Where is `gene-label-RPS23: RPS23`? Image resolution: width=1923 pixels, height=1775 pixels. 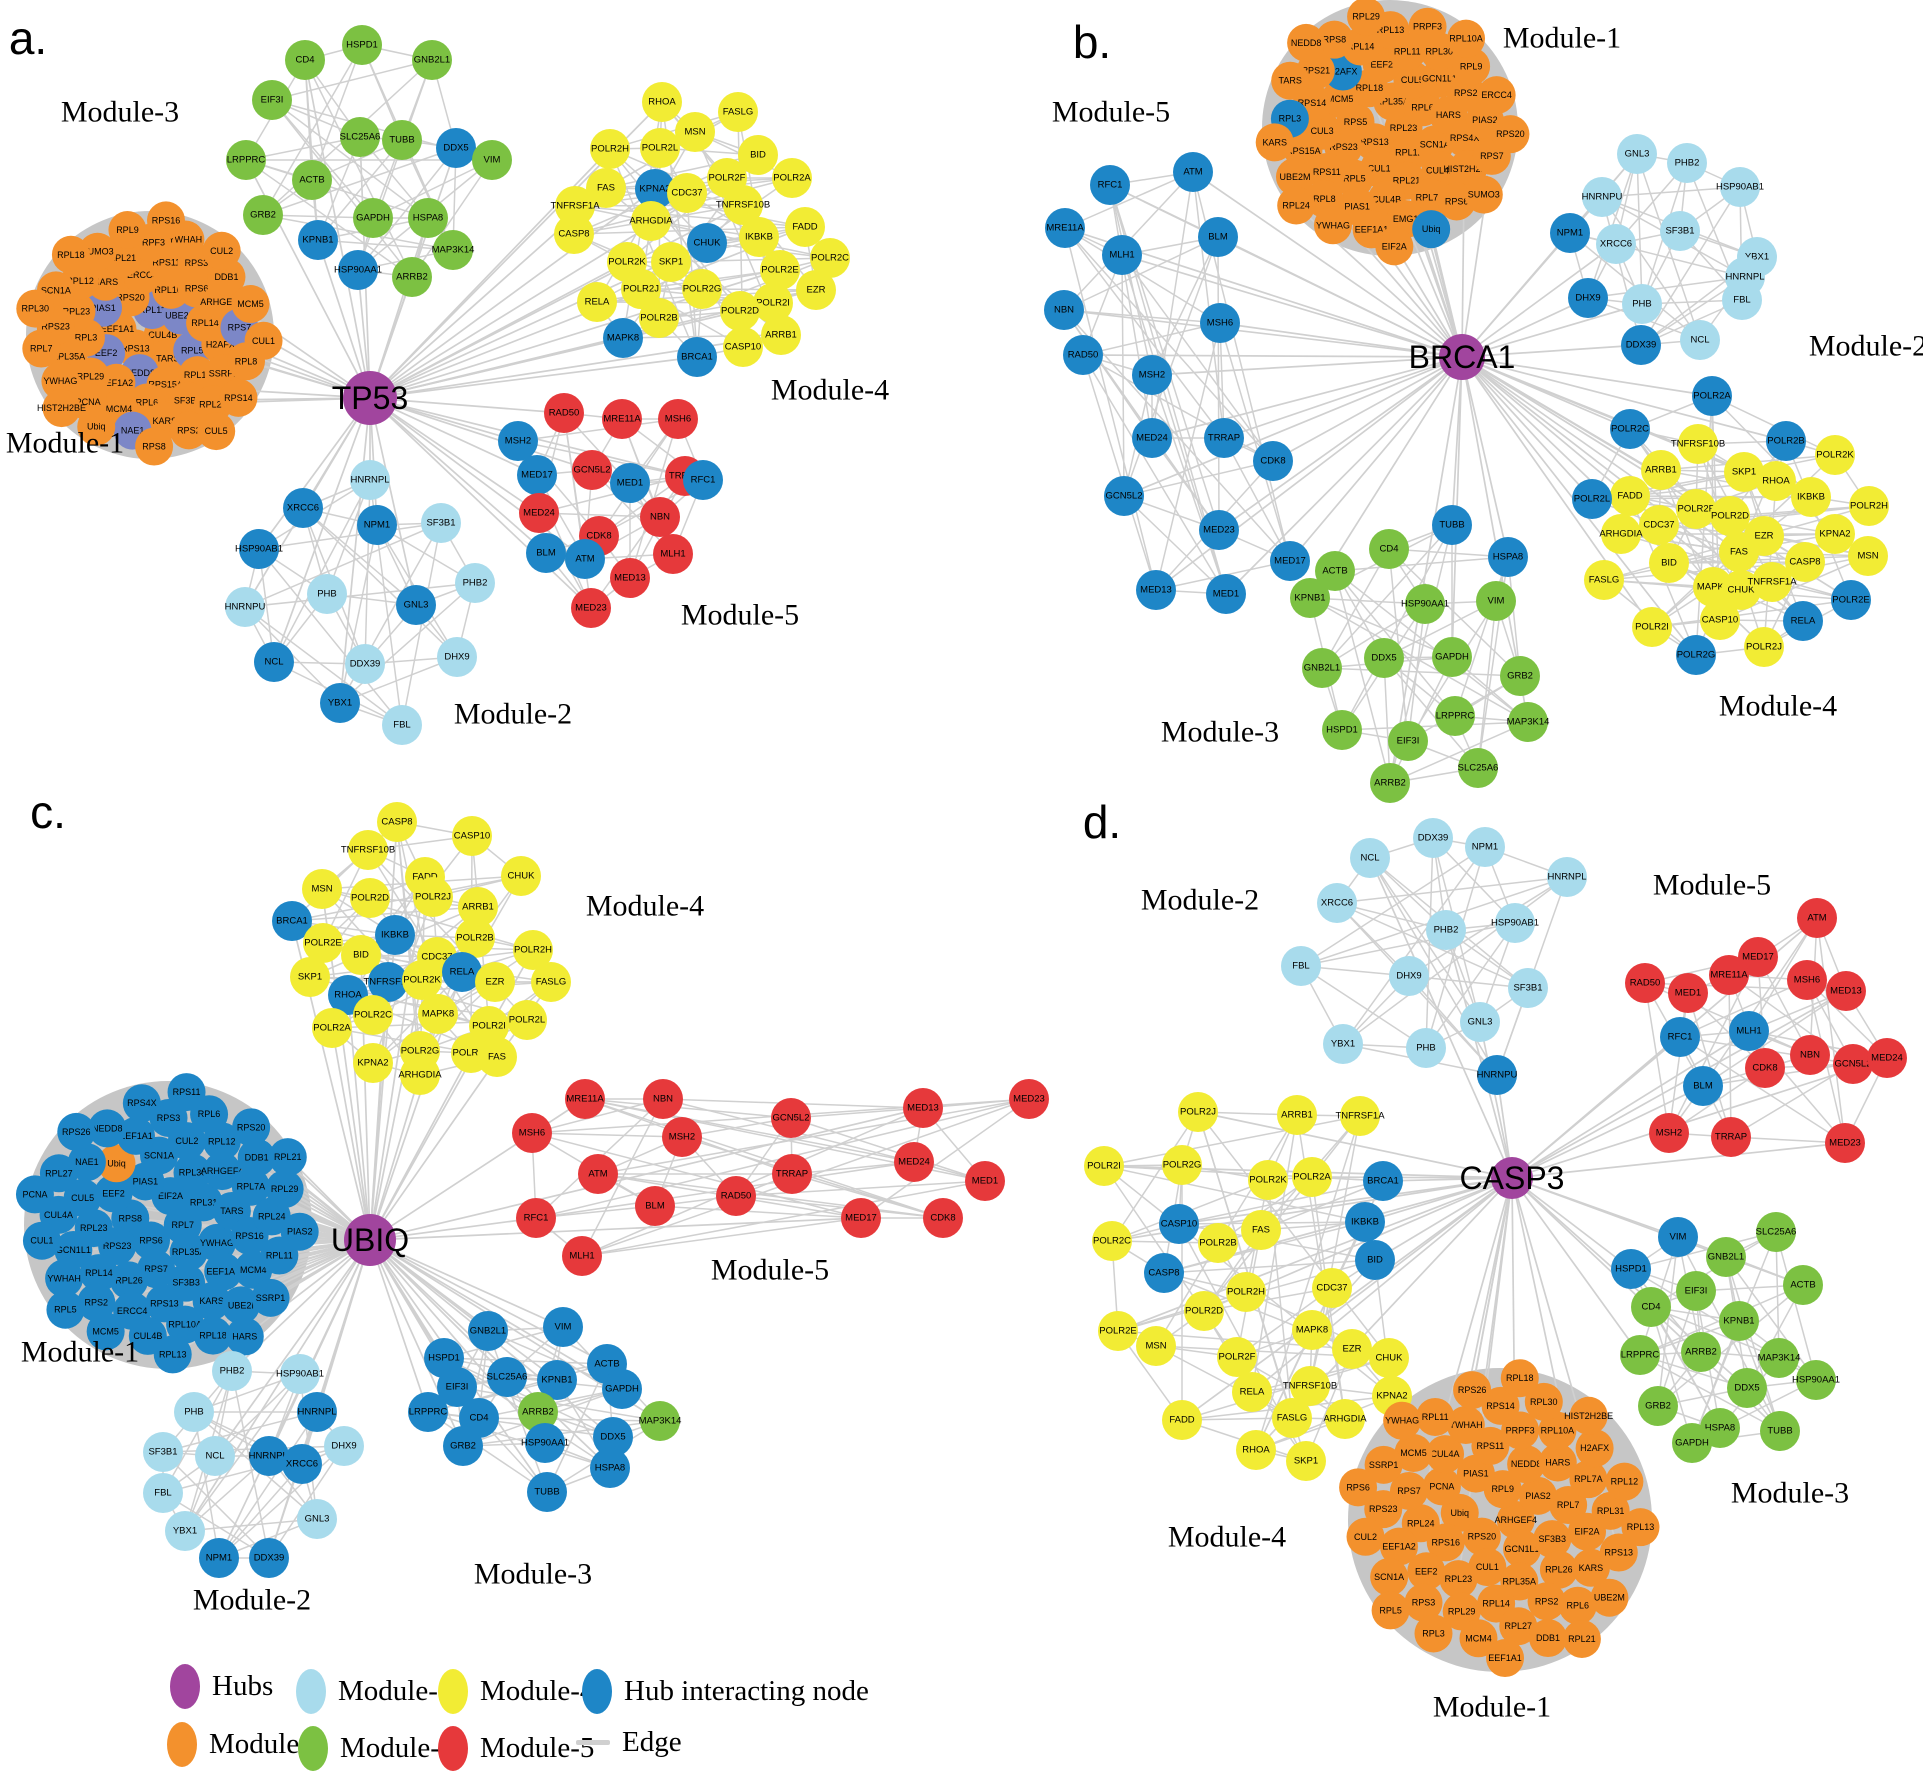
gene-label-RPS23: RPS23 is located at coordinates (1383, 1509).